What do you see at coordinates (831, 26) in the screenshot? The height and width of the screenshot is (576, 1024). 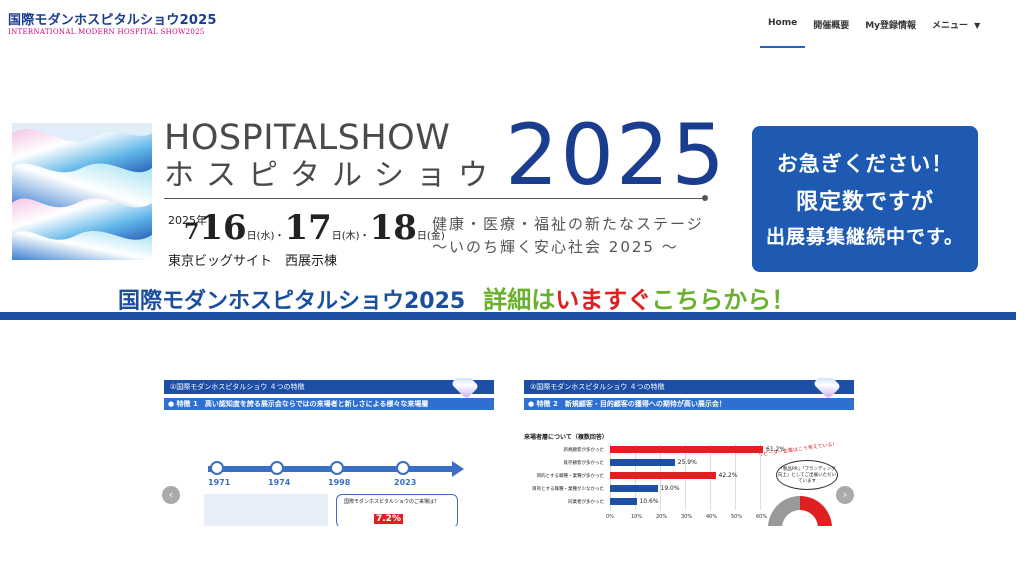 I see `nav-overview: 開催概要` at bounding box center [831, 26].